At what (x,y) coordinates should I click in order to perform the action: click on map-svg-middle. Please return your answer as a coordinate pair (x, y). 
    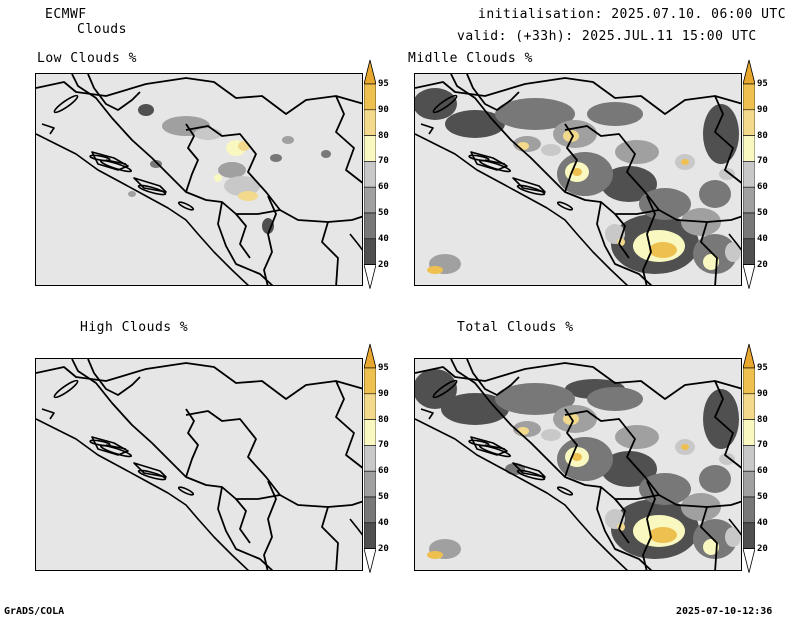
    Looking at the image, I should click on (578, 179).